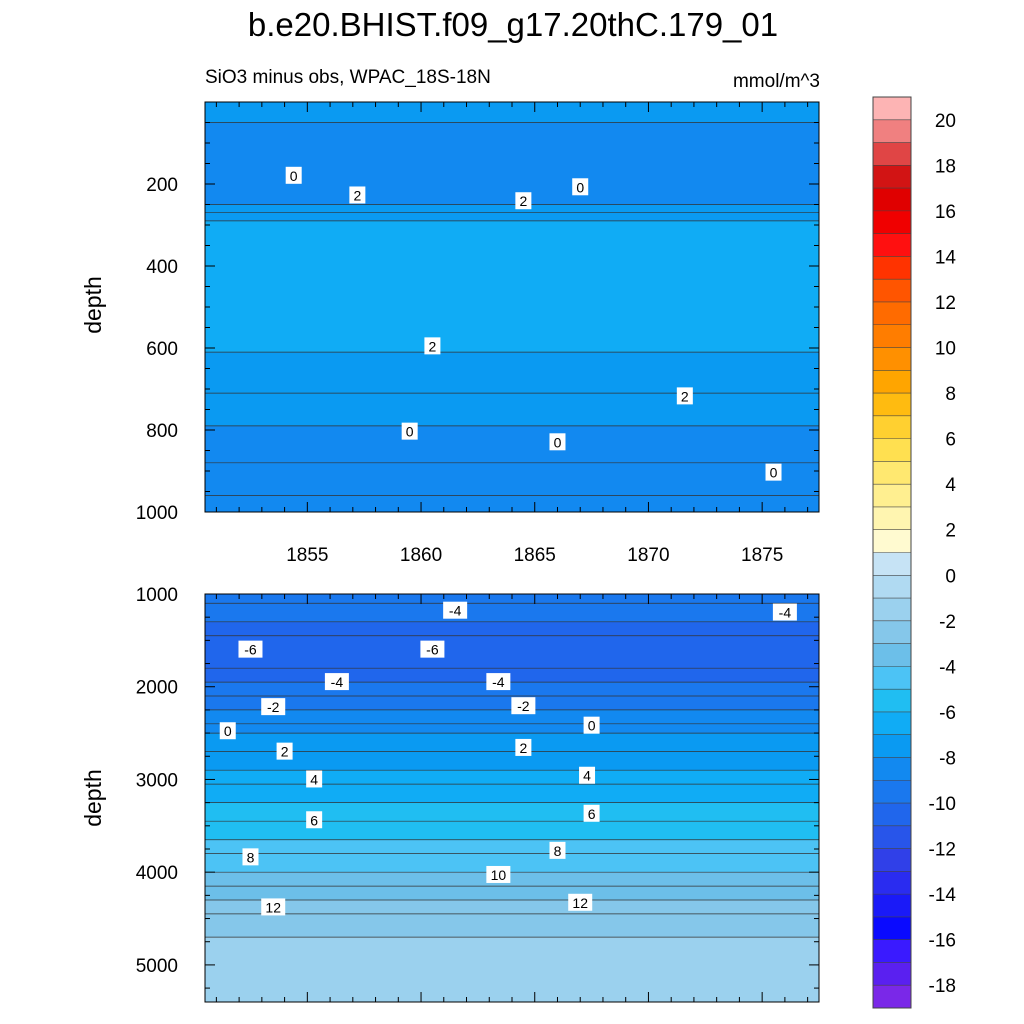  I want to click on upper-contour-label-6: 0, so click(410, 432).